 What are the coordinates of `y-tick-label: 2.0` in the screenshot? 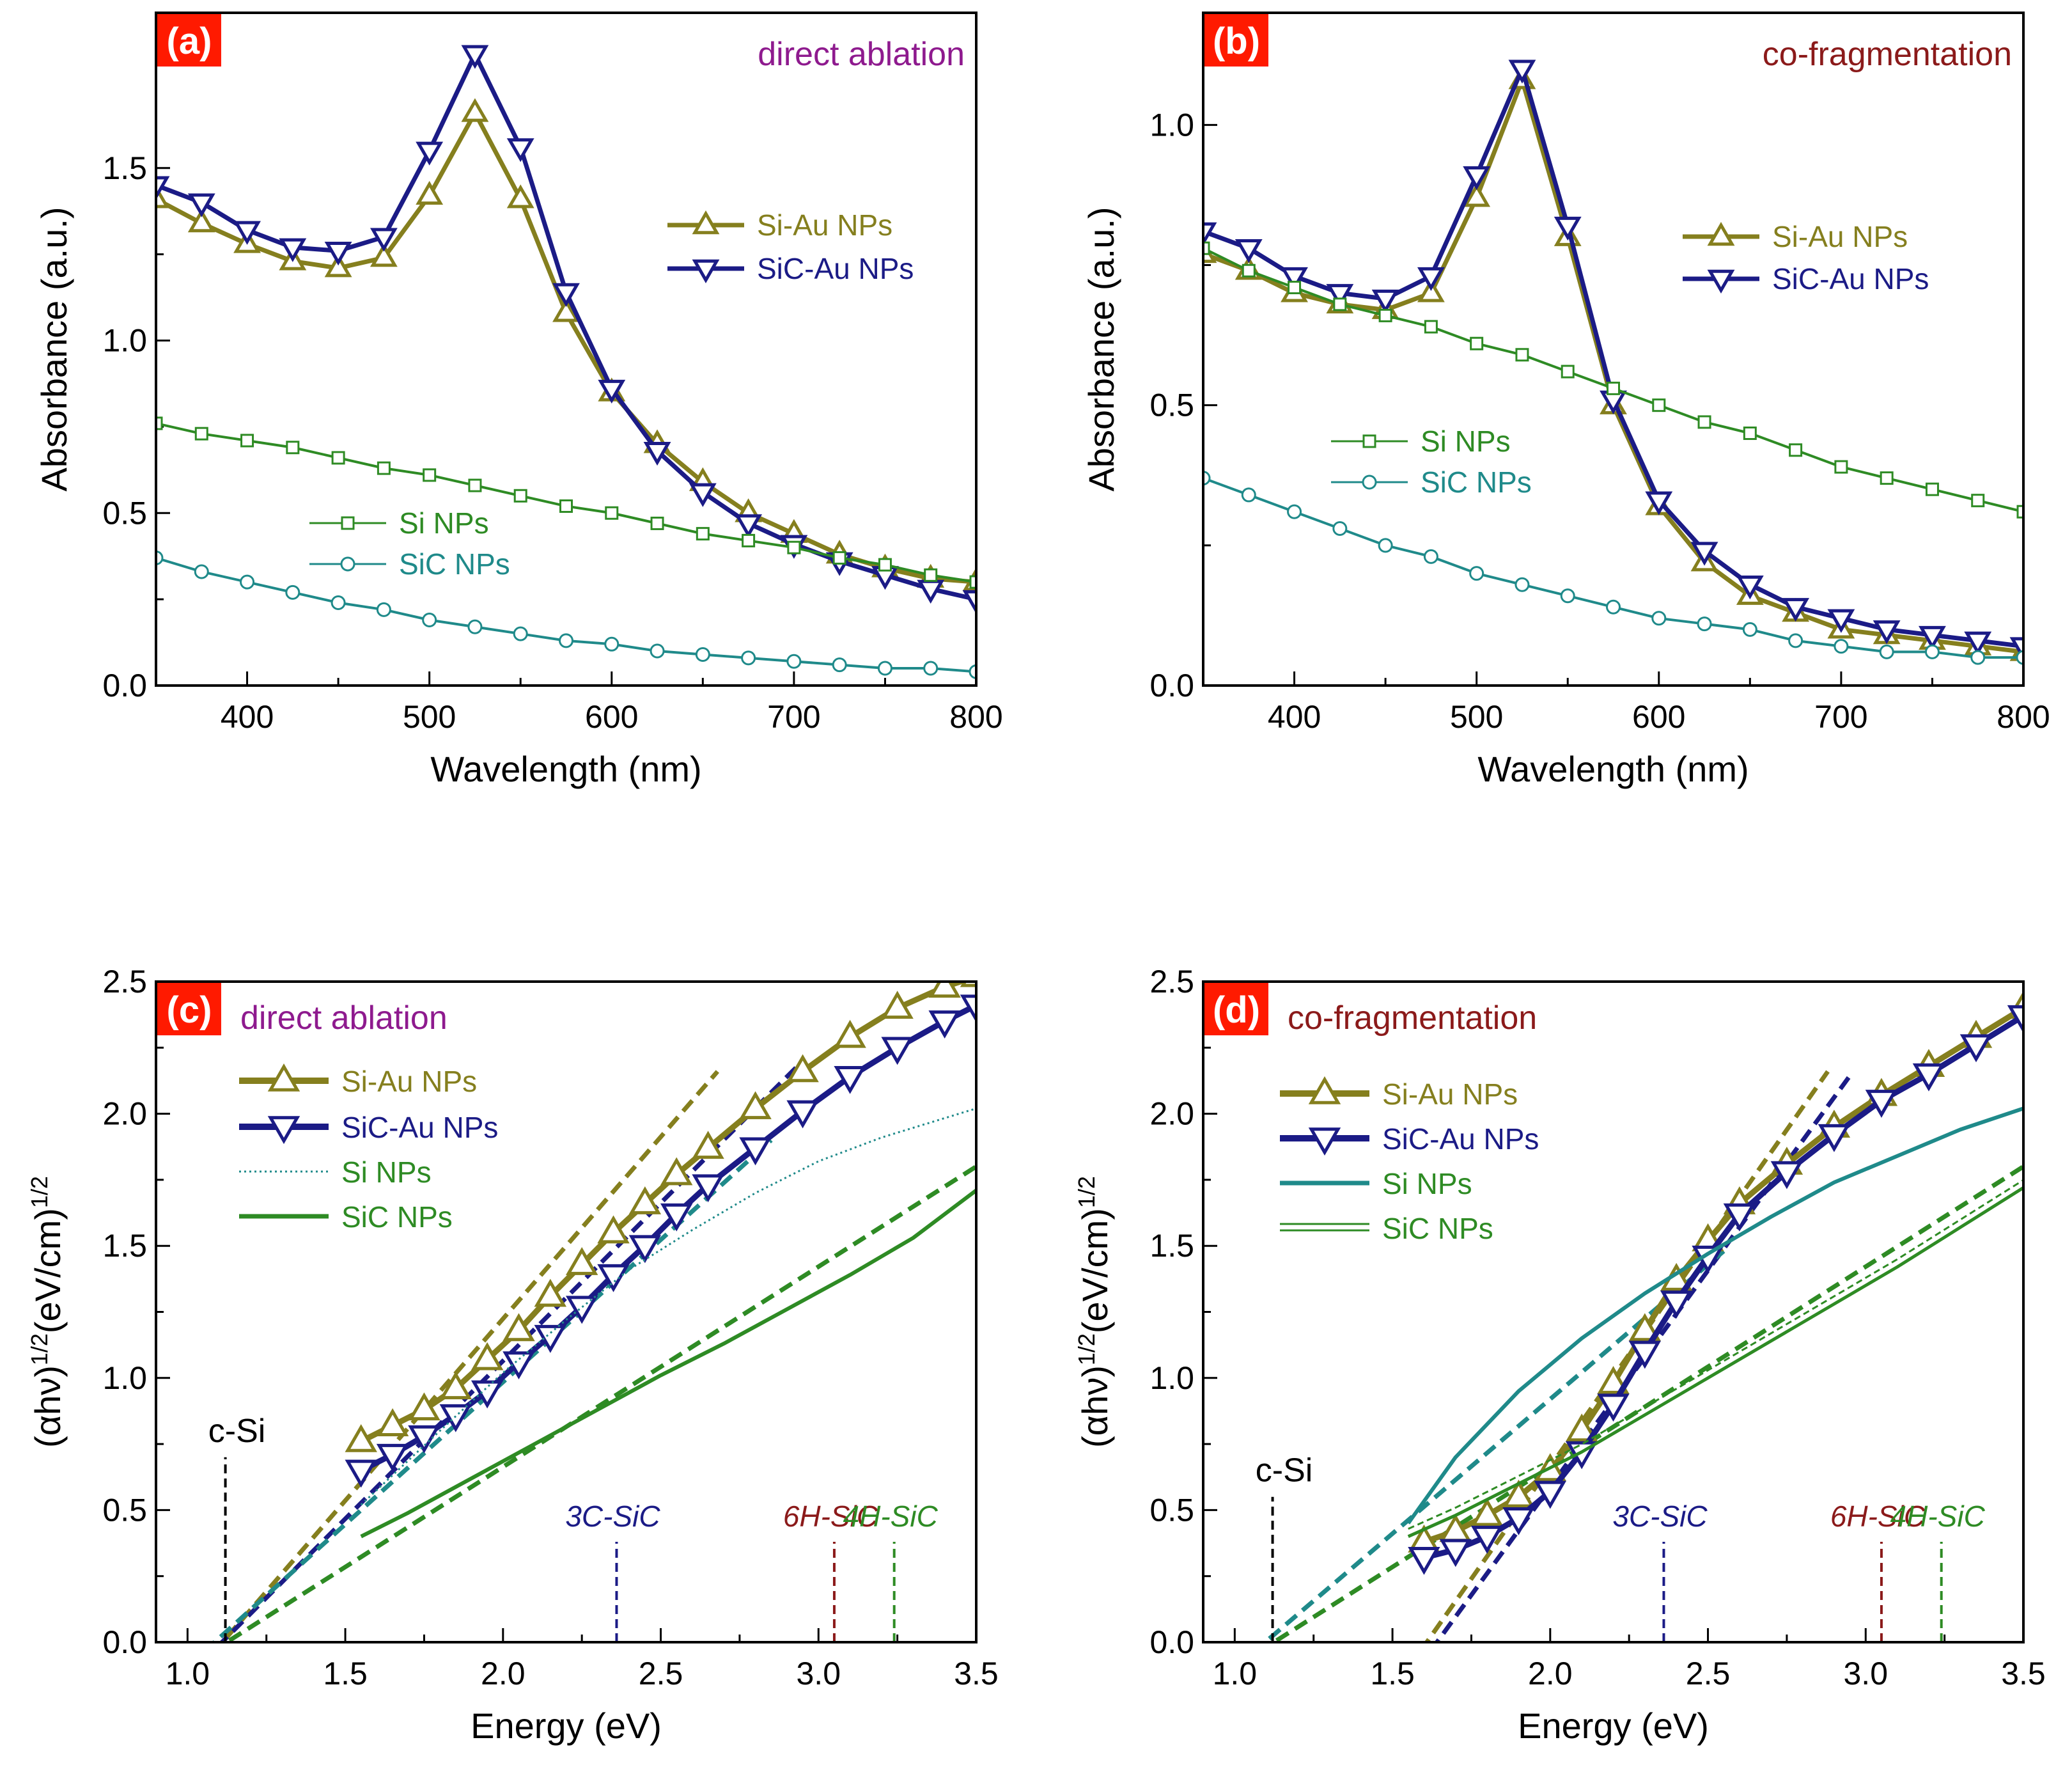 It's located at (1171, 1114).